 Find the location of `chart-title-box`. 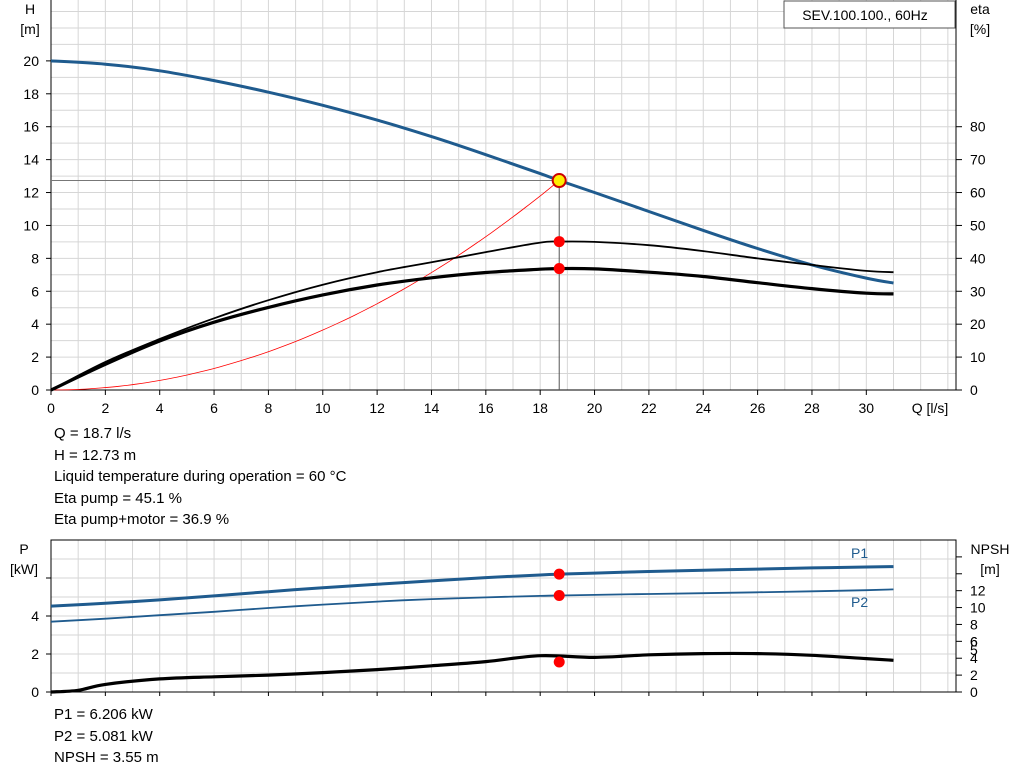

chart-title-box is located at coordinates (869, 14).